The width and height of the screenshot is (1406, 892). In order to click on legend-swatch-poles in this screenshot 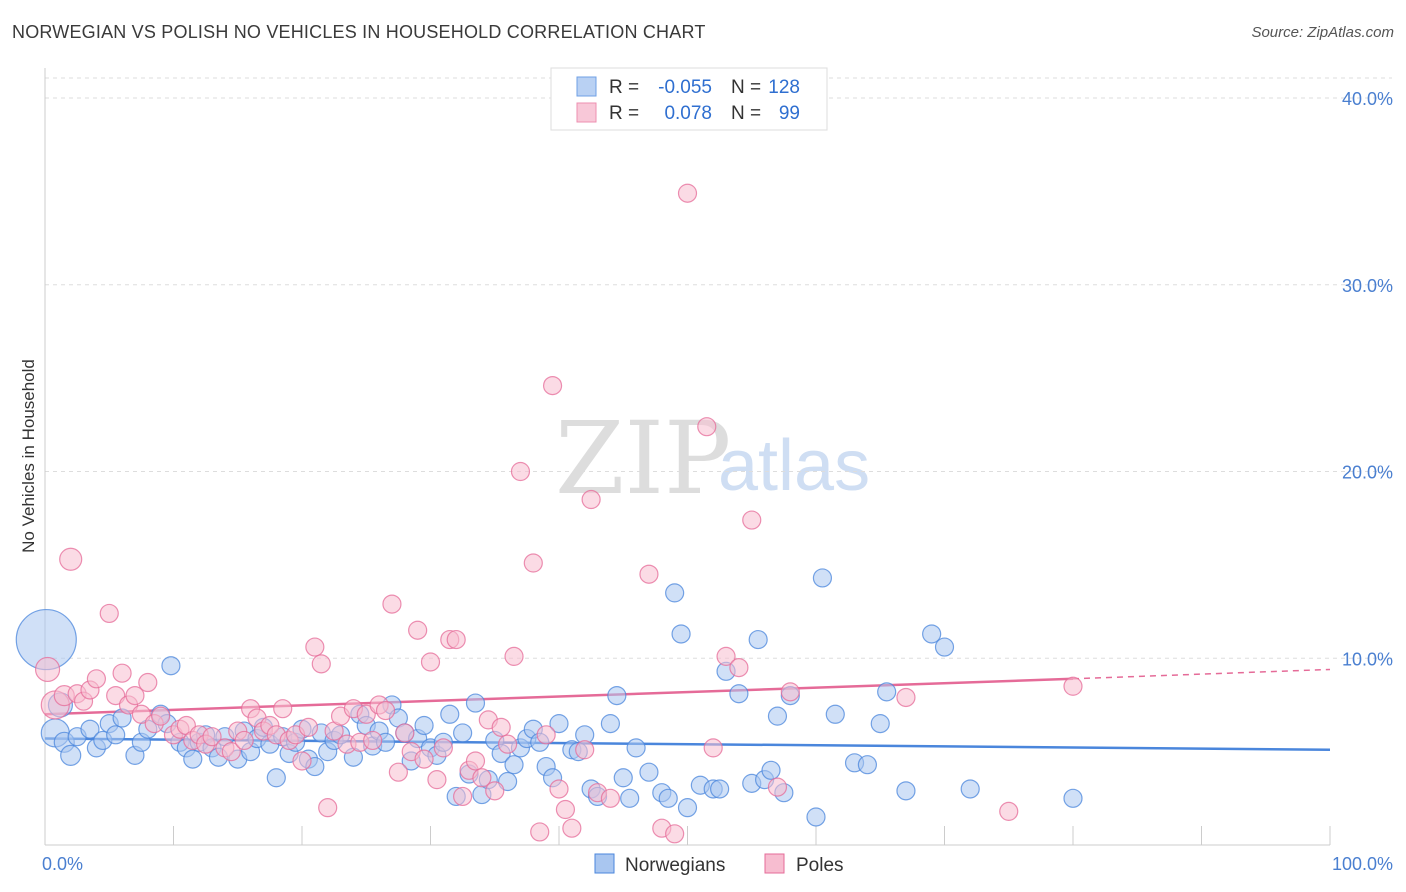, I will do `click(586, 112)`.